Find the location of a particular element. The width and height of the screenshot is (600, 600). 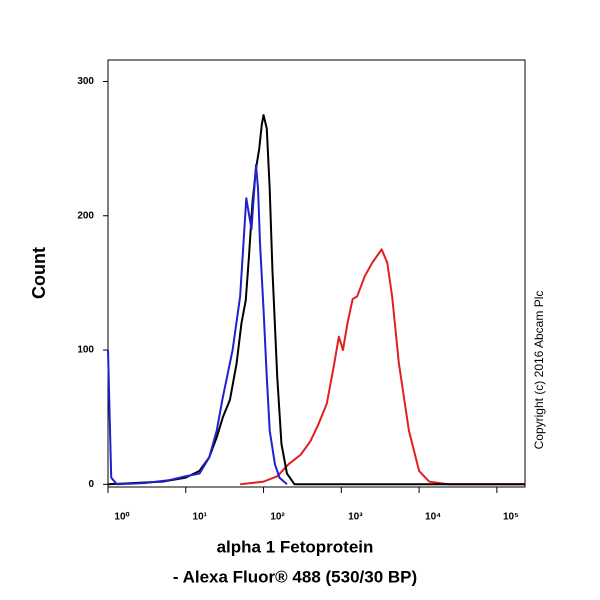

x-tick-label: 10⁵ is located at coordinates (511, 517).